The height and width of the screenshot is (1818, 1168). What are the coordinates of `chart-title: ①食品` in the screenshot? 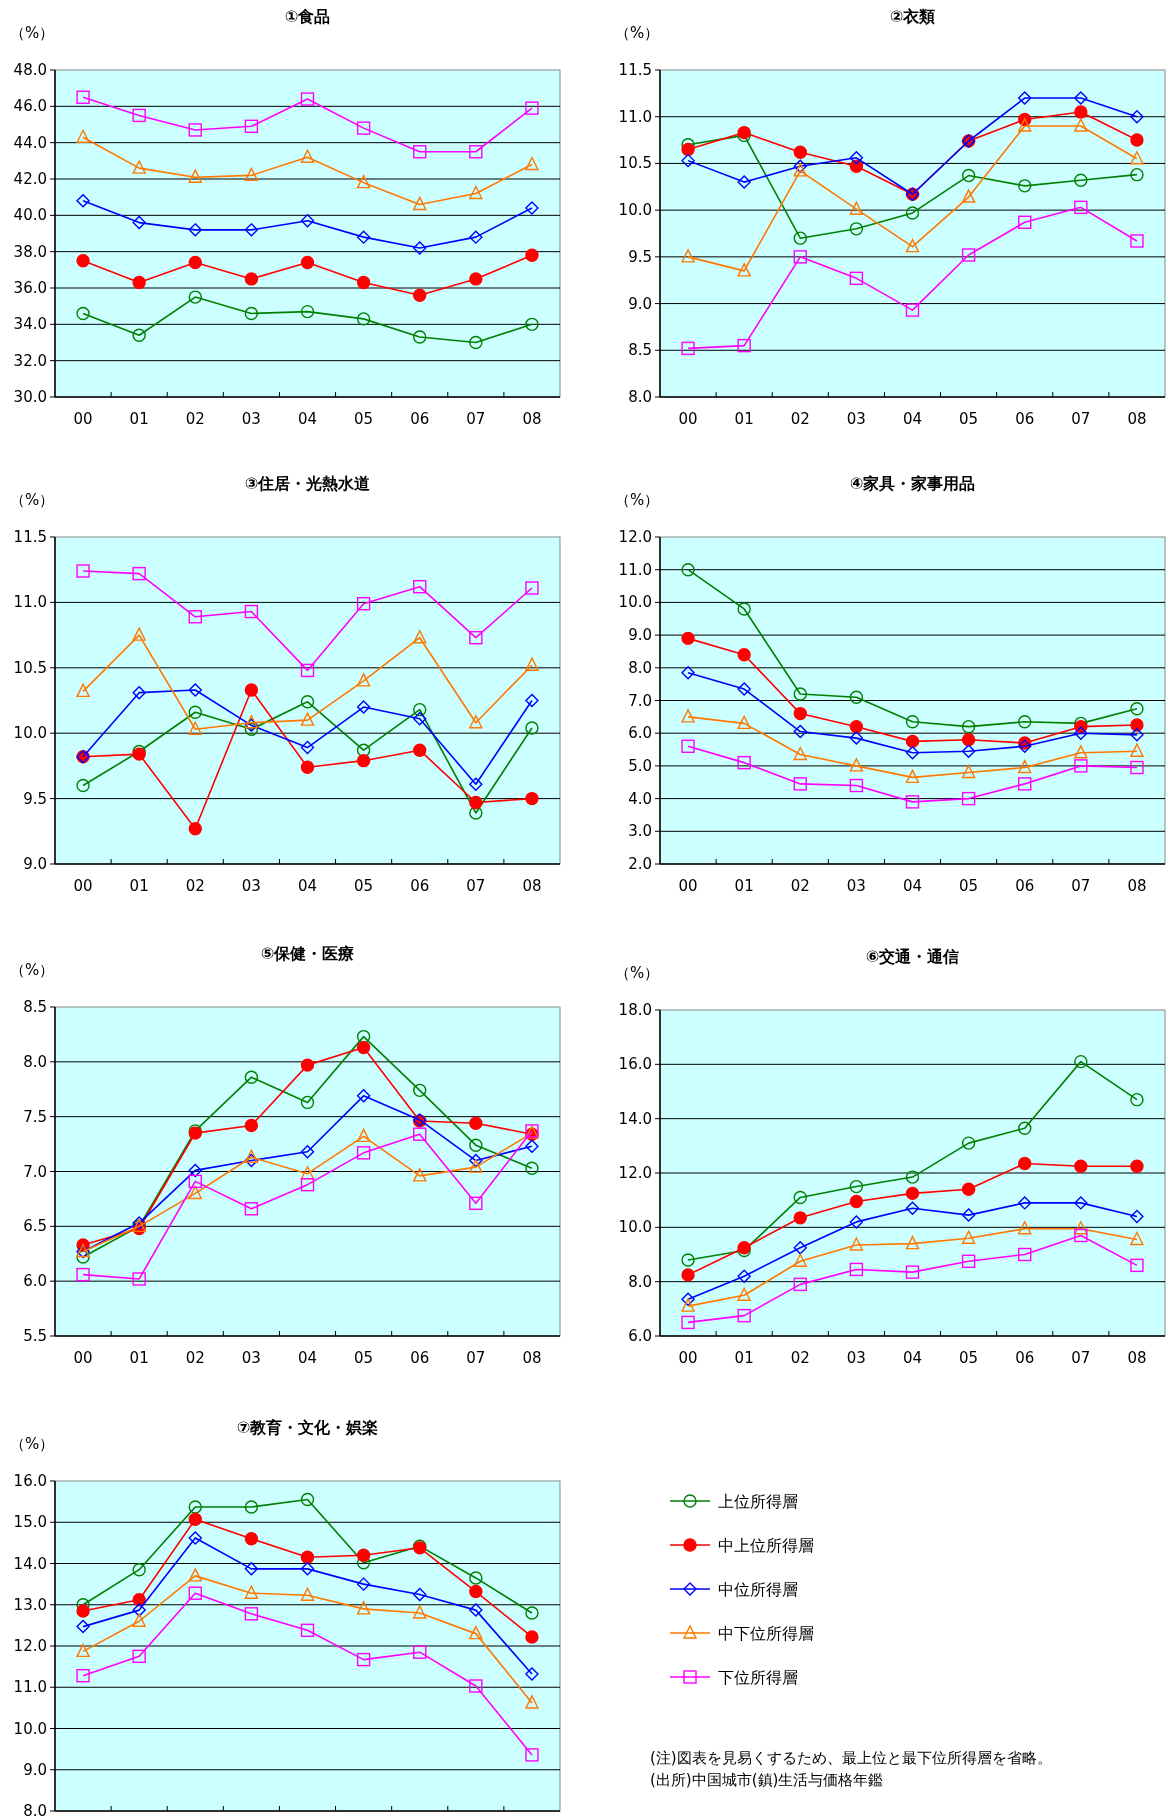 It's located at (307, 16).